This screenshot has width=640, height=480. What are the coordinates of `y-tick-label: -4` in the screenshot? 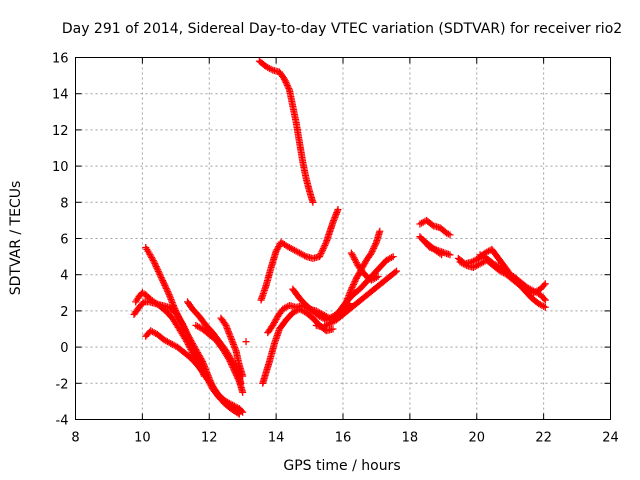 It's located at (62, 421).